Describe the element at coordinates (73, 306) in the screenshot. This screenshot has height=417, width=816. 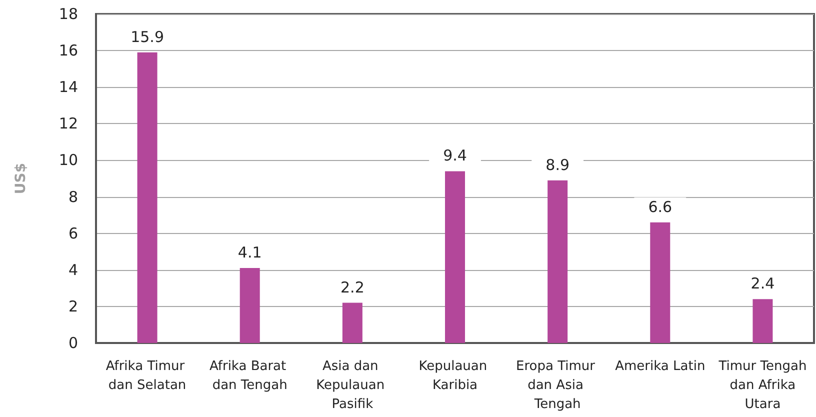
I see `y-tick-label: 2` at that location.